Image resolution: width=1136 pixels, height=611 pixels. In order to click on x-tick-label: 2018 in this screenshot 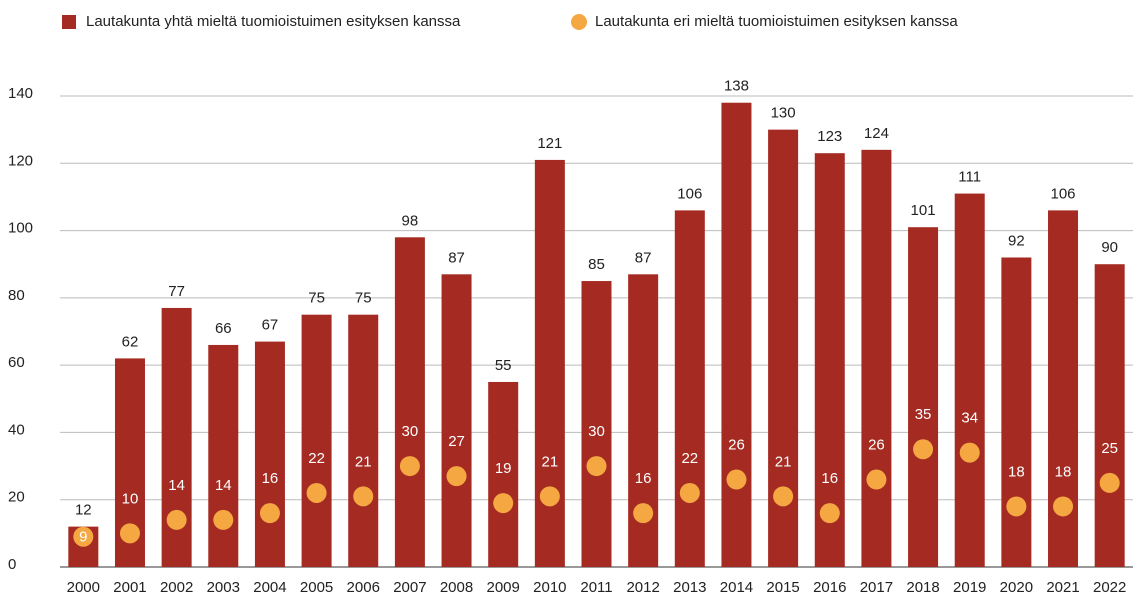, I will do `click(922, 587)`.